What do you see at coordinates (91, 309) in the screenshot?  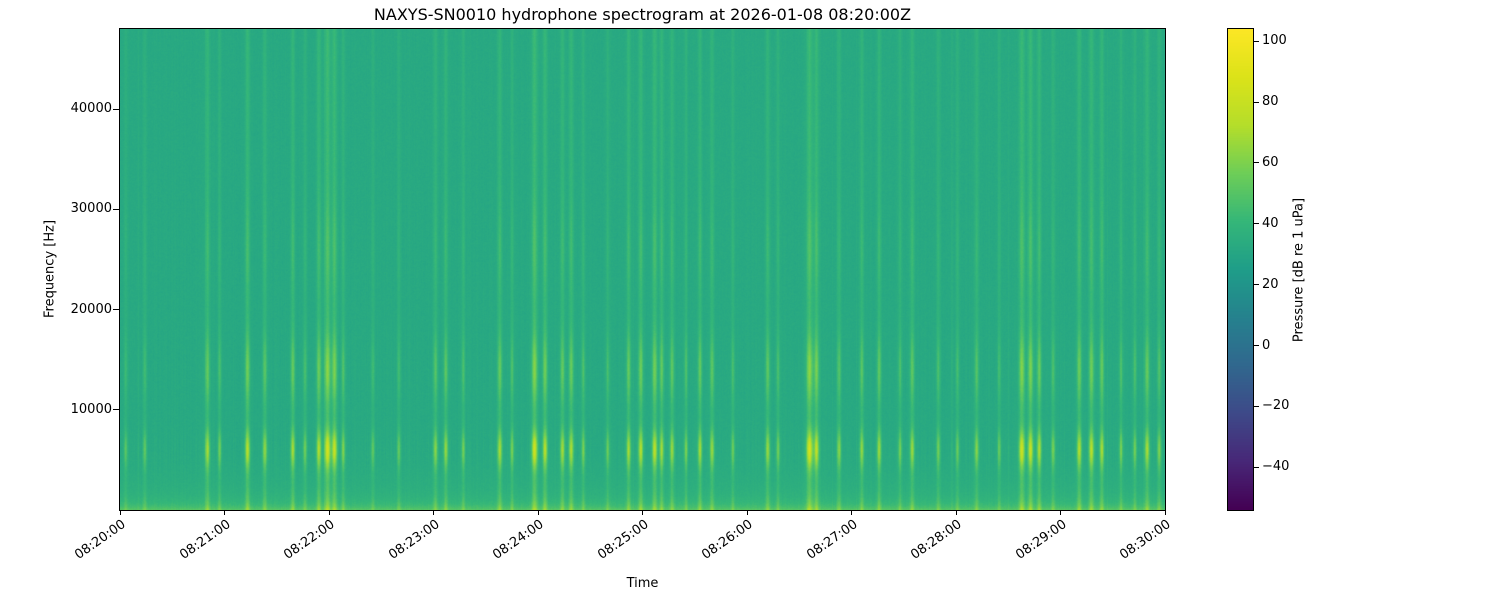 I see `y-tick-label: 20000` at bounding box center [91, 309].